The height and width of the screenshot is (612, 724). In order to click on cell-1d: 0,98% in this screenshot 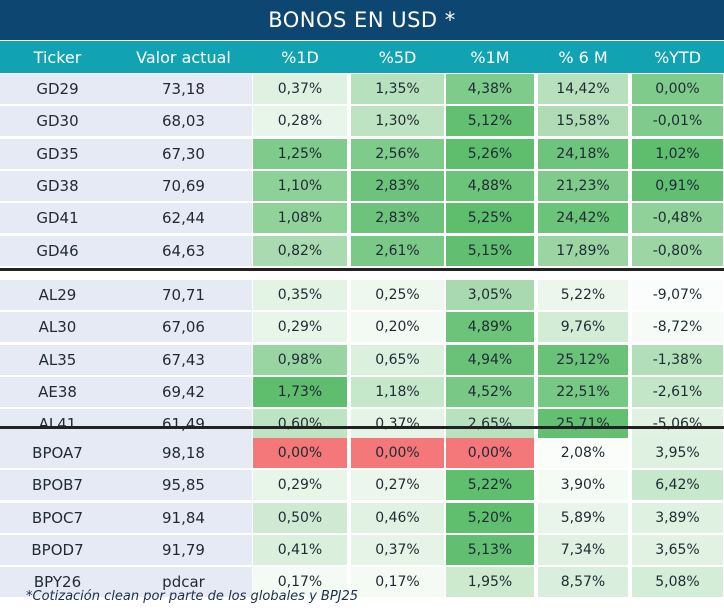, I will do `click(300, 359)`.